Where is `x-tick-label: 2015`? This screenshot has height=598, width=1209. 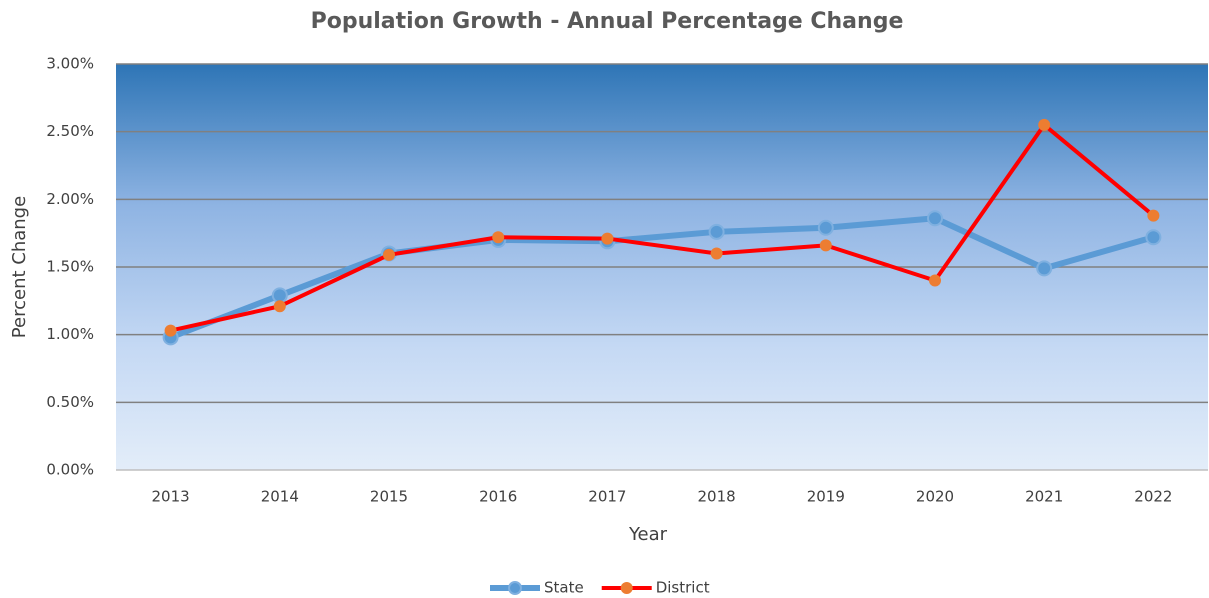
x-tick-label: 2015 is located at coordinates (389, 497).